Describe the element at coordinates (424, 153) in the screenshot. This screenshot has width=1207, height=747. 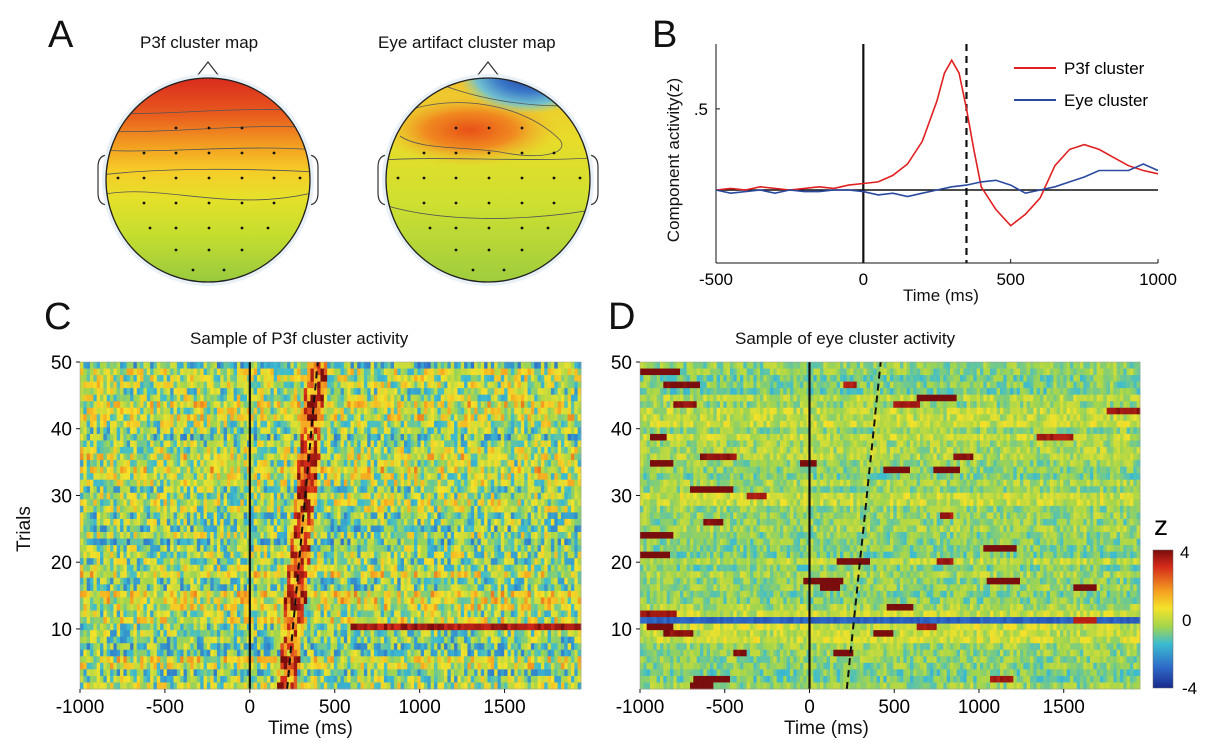
I see `electrode-dot` at that location.